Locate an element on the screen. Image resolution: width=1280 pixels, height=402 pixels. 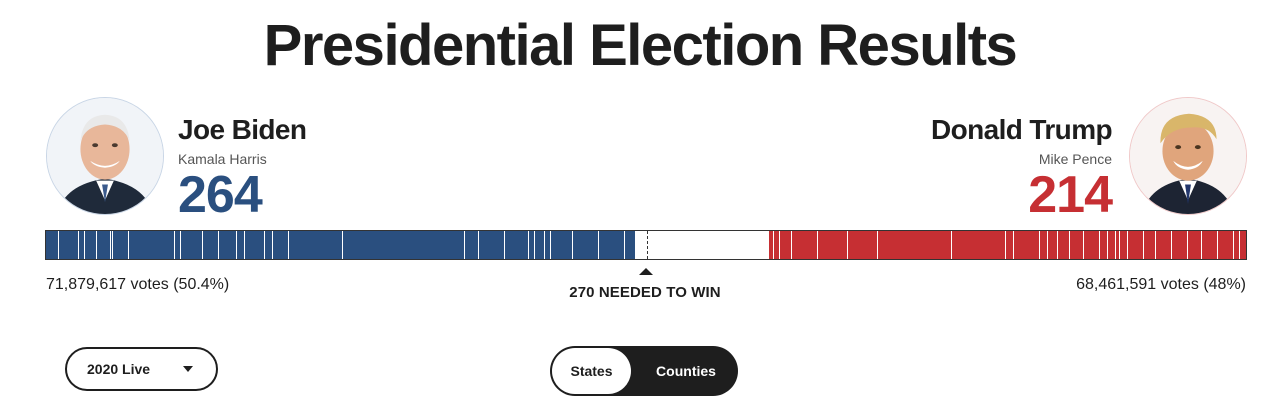
trump-avatar is located at coordinates (1188, 156).